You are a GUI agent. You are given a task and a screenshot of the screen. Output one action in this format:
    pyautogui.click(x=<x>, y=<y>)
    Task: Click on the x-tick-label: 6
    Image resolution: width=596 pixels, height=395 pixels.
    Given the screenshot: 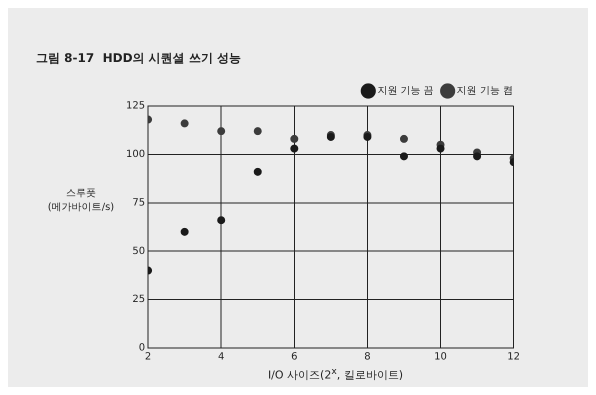 What is the action you would take?
    pyautogui.click(x=294, y=357)
    